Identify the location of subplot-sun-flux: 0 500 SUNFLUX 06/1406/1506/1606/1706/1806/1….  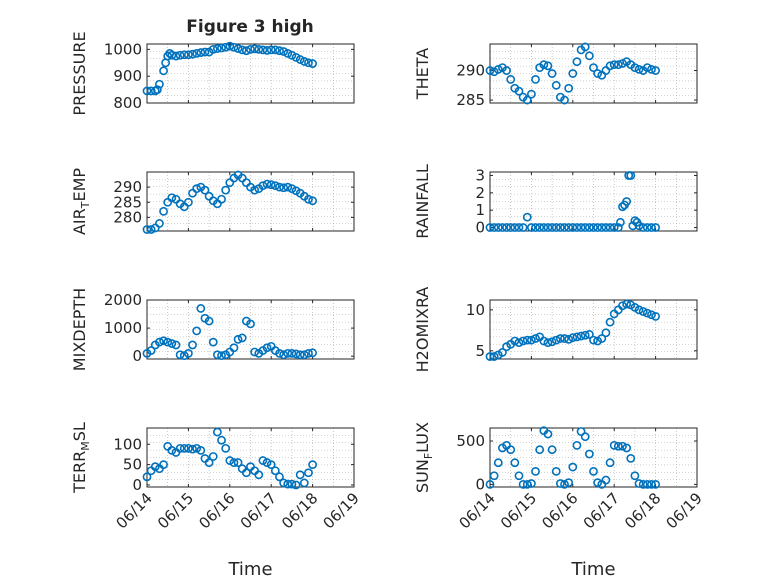
(559, 501).